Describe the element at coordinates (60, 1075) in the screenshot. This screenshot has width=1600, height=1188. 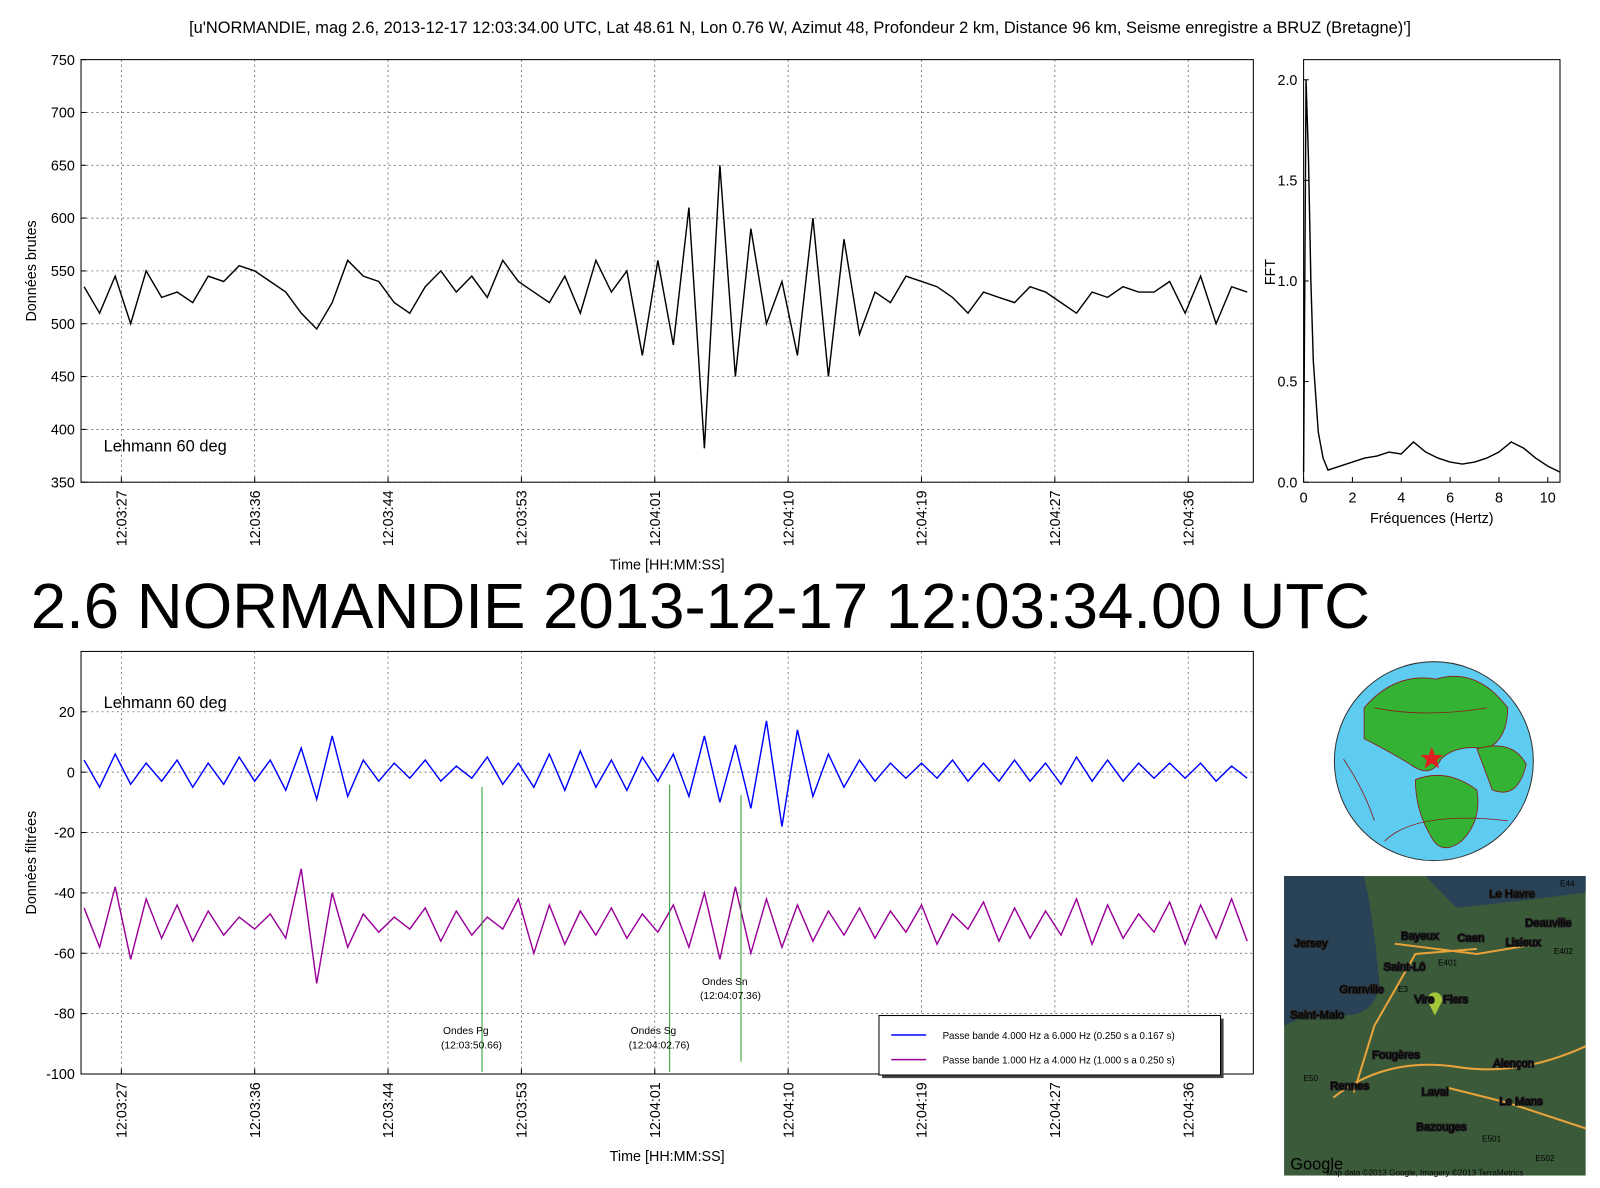
I see `y-tick-label: -100` at that location.